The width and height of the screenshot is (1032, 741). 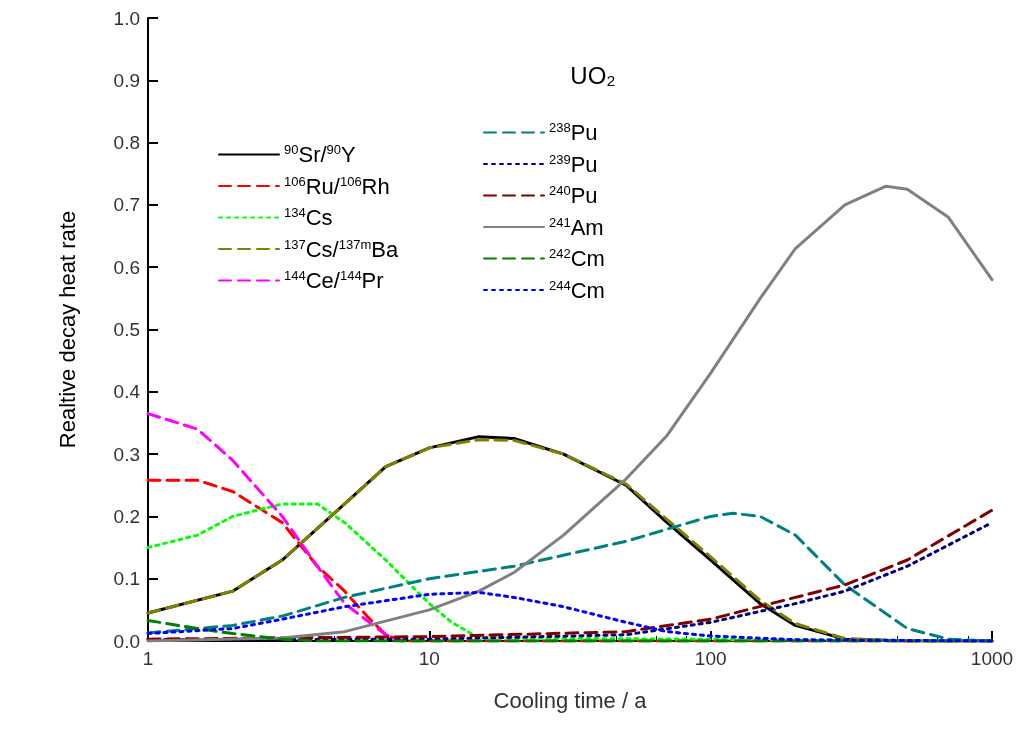 I want to click on x-tick-label: 100, so click(x=710, y=658).